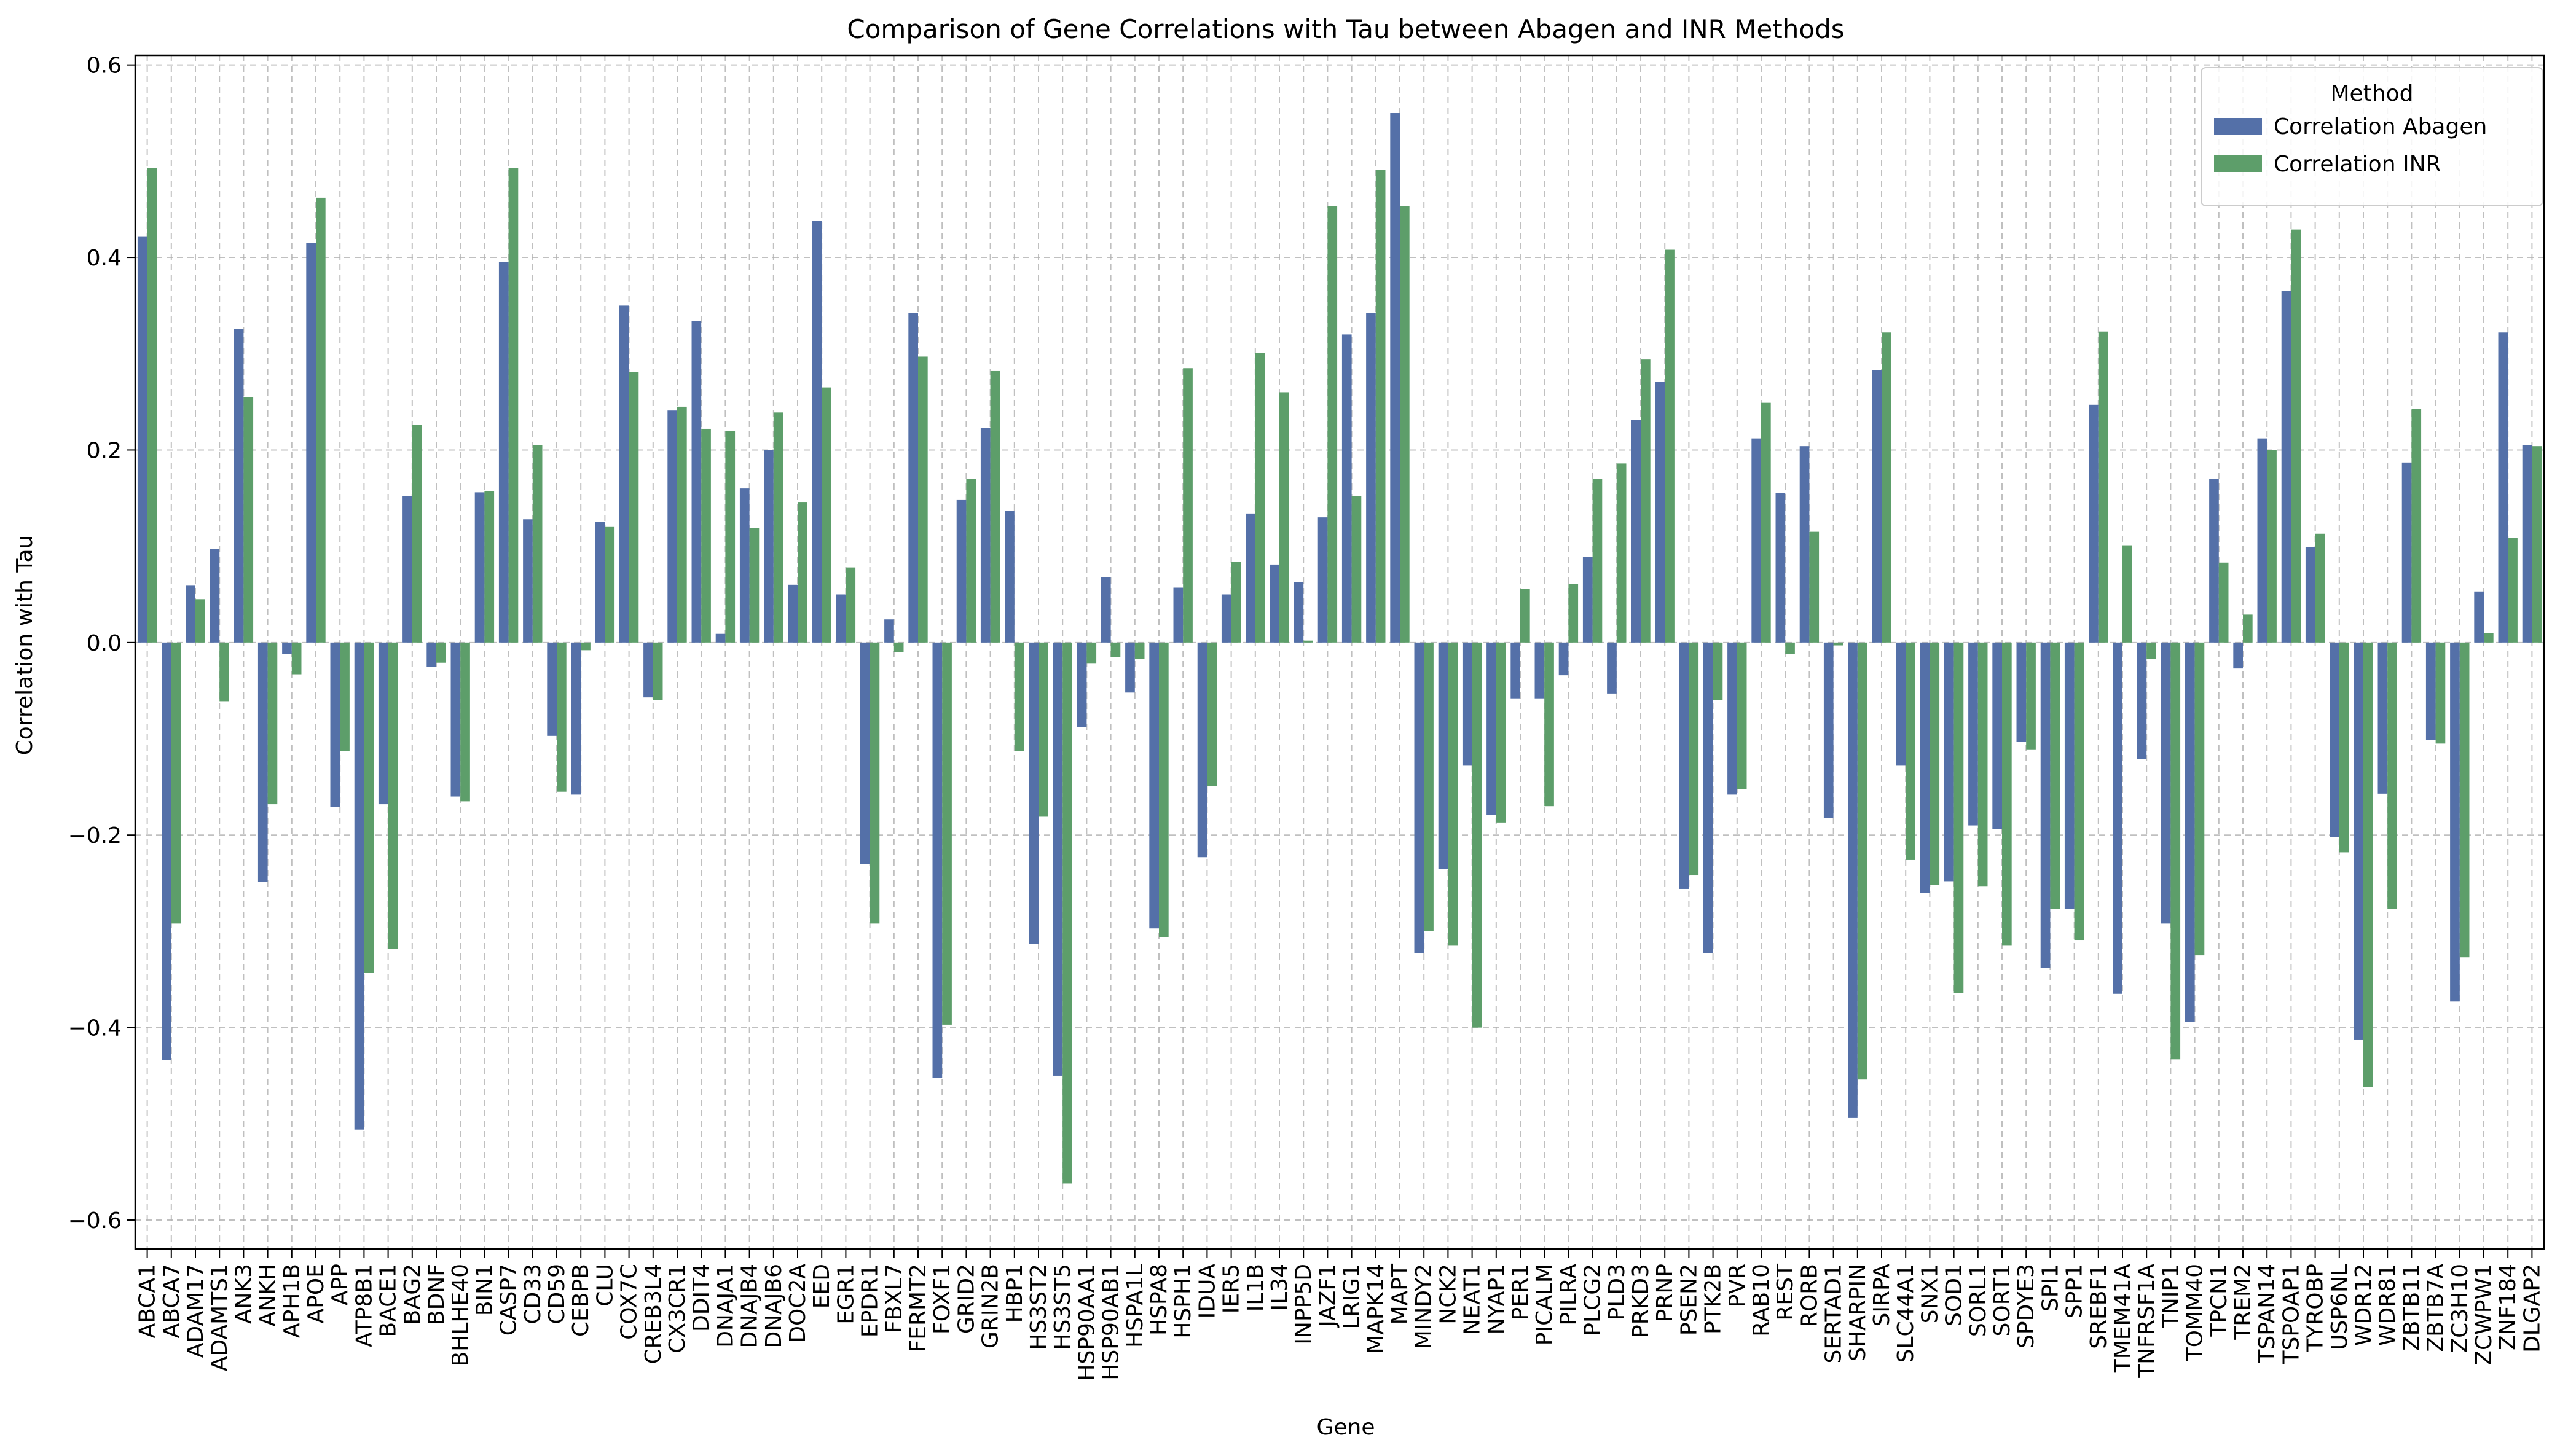  What do you see at coordinates (2238, 163) in the screenshot?
I see `legend-swatch-inr` at bounding box center [2238, 163].